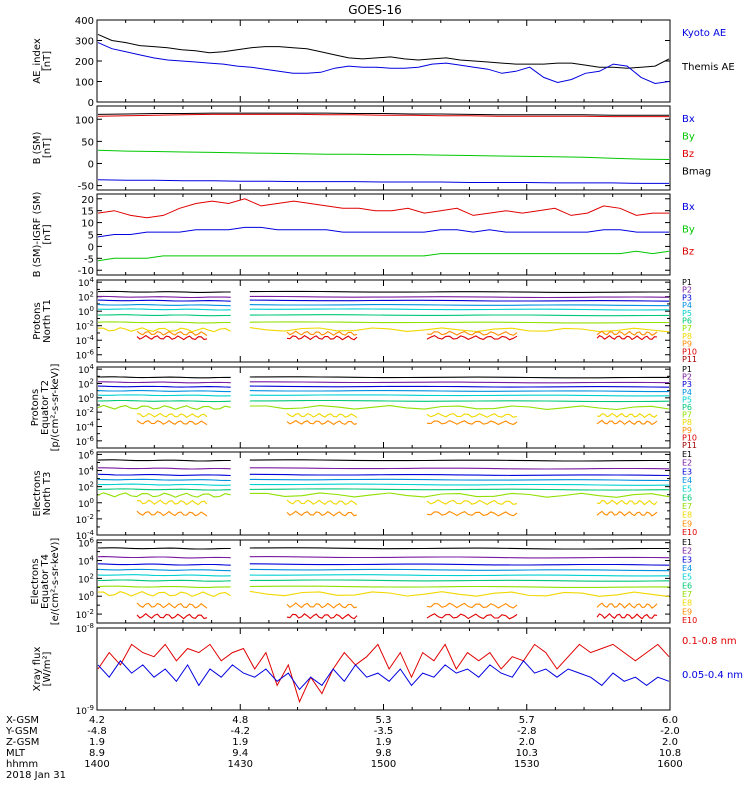  Describe the element at coordinates (36, 775) in the screenshot. I see `x-date-label: 2018 Jan 31` at that location.